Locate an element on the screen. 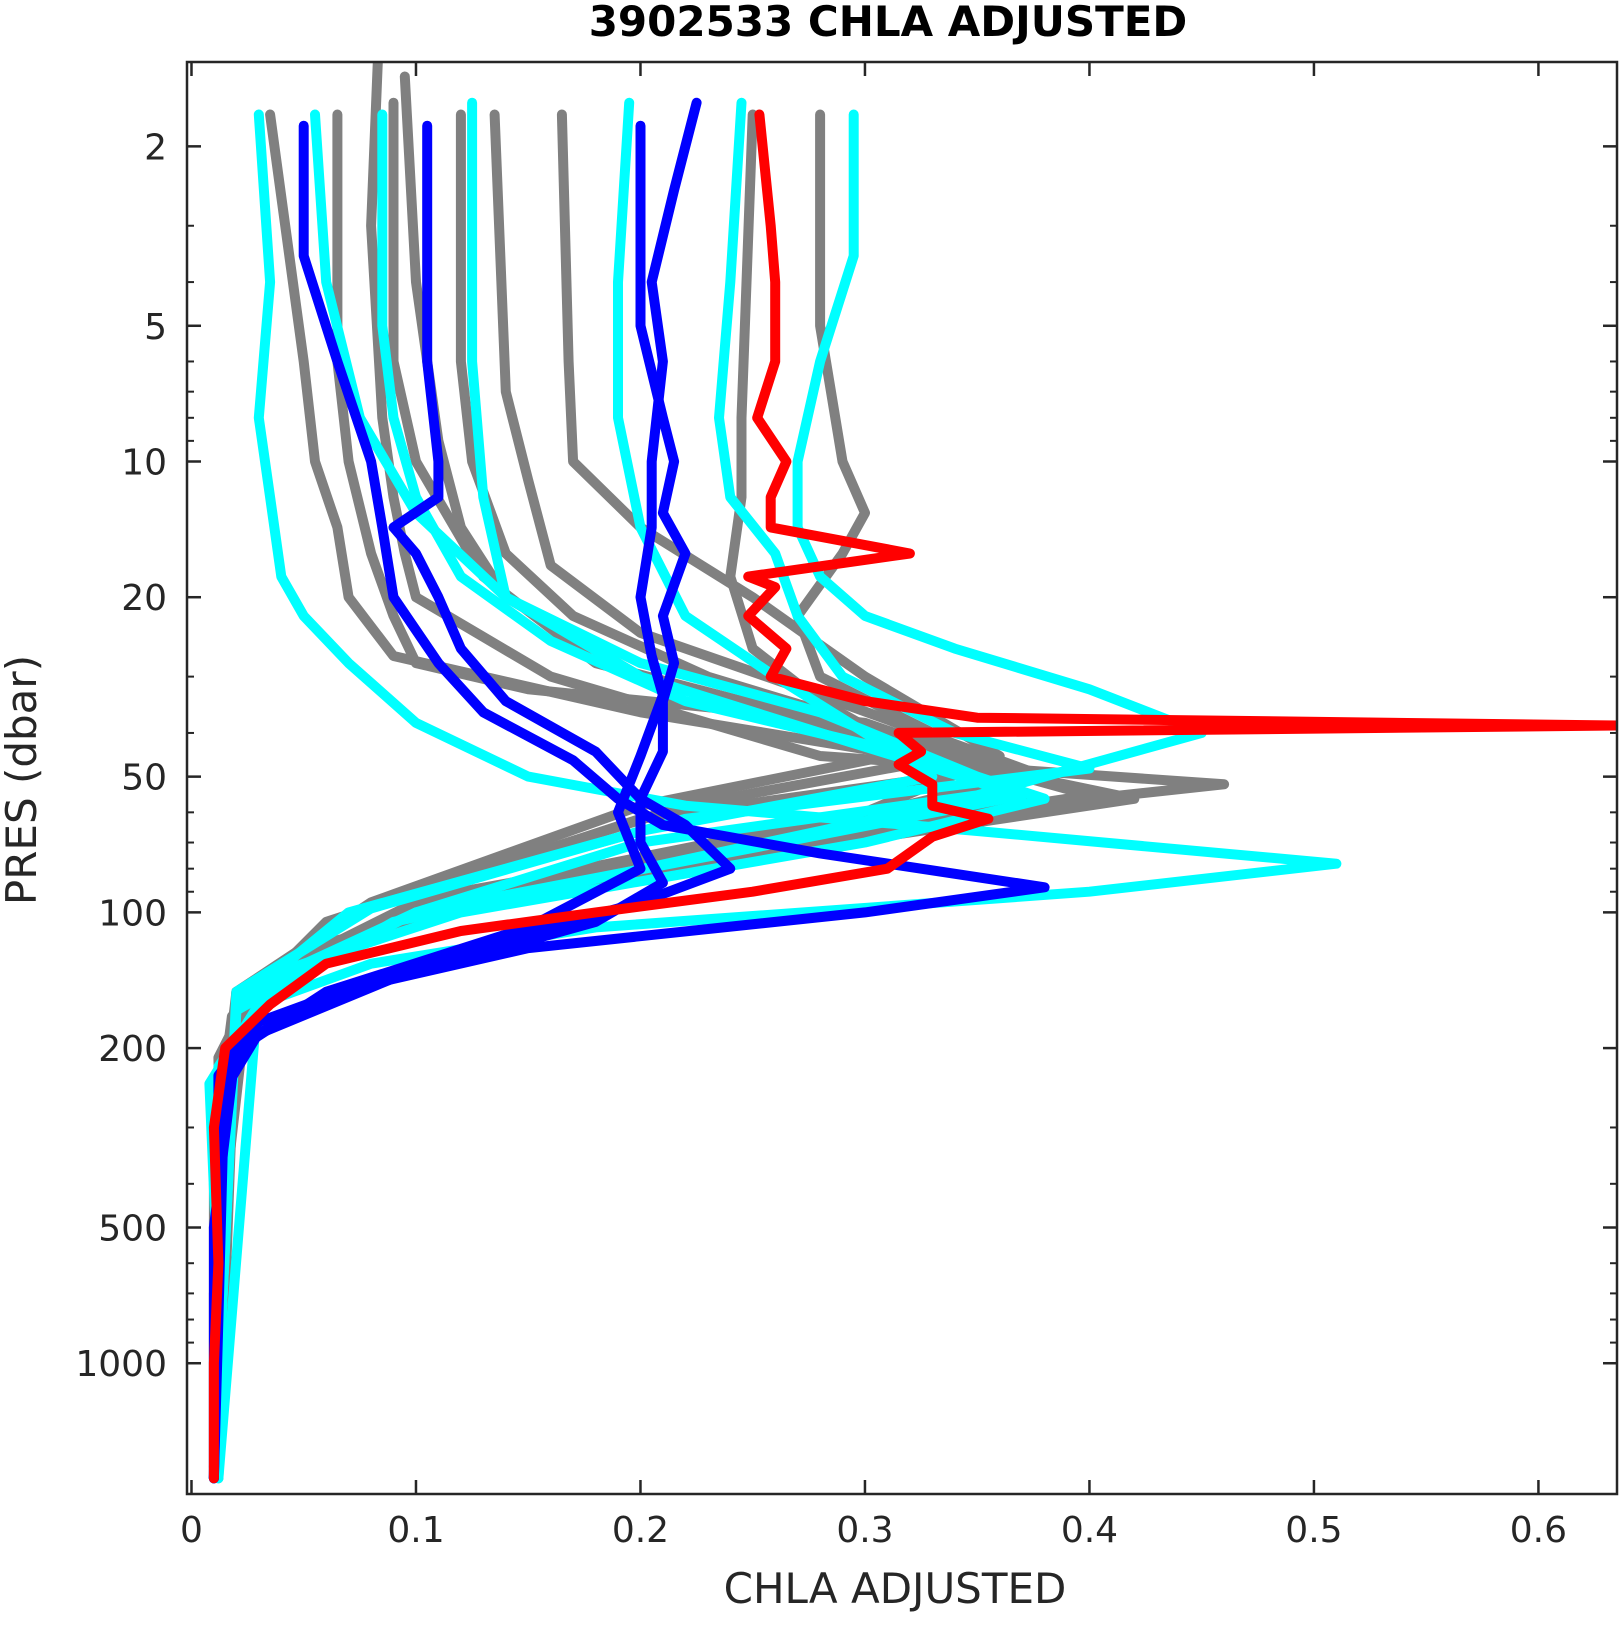 This screenshot has height=1627, width=1624. y-axis-label: PRES (dbar) is located at coordinates (23, 780).